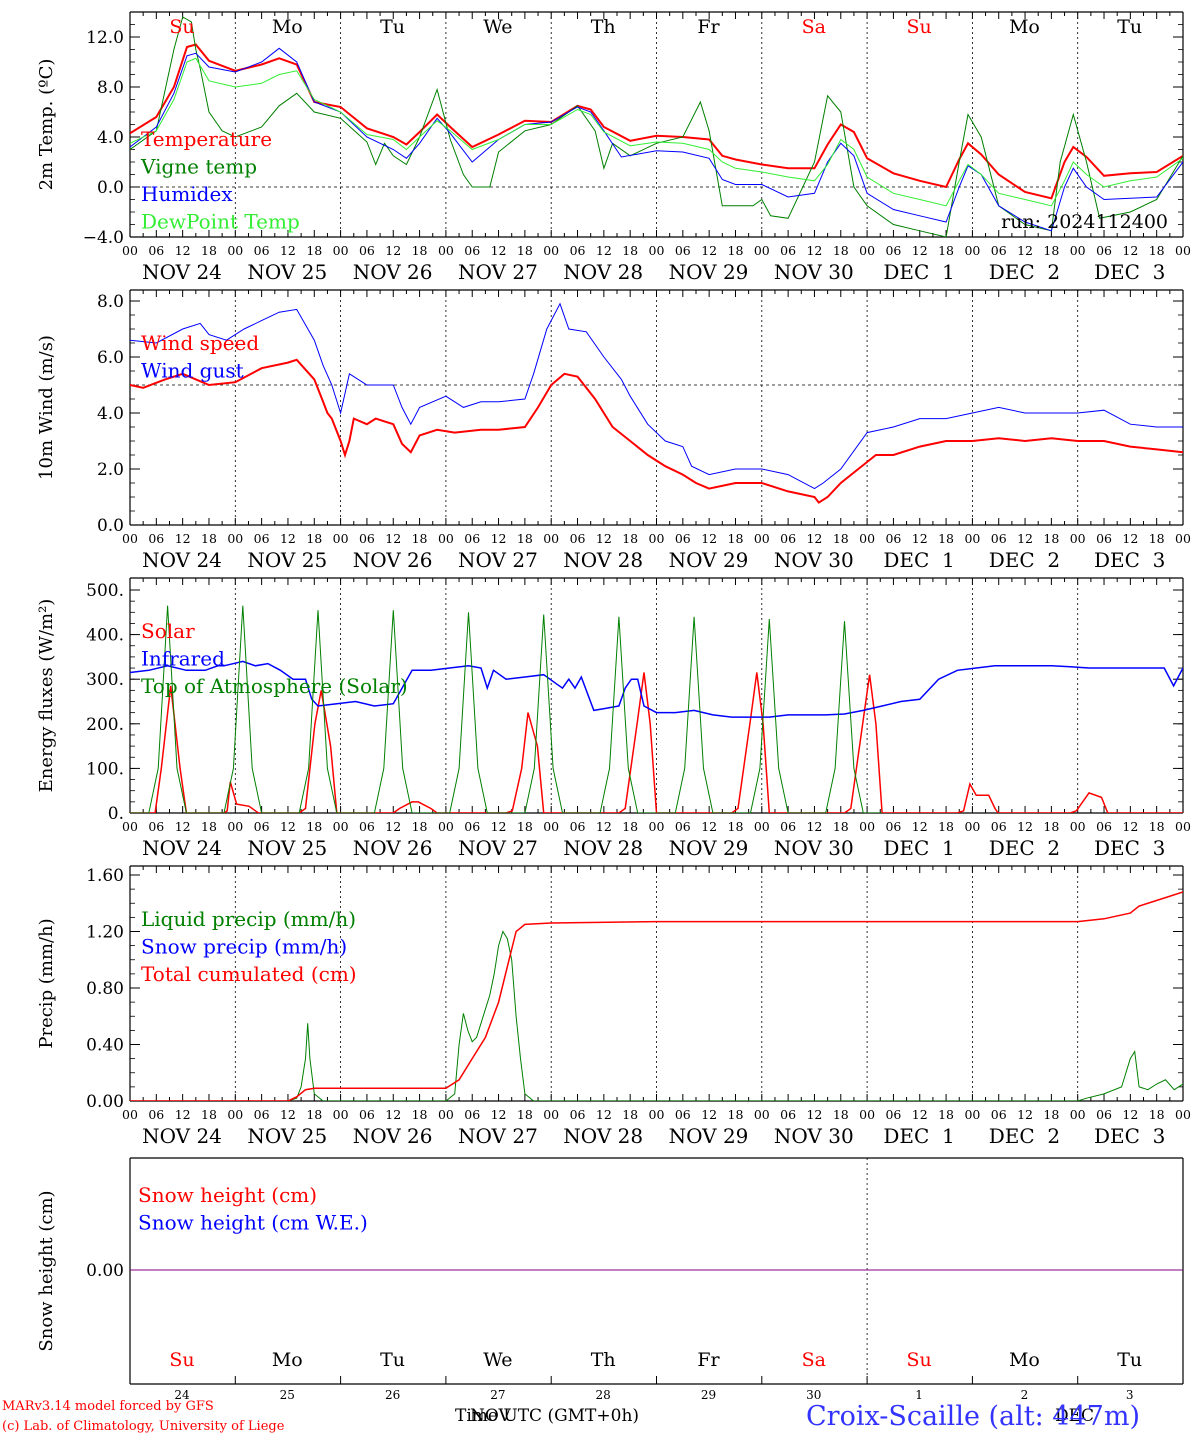 The width and height of the screenshot is (1194, 1440). Describe the element at coordinates (1025, 1395) in the screenshot. I see `day-number: 2` at that location.